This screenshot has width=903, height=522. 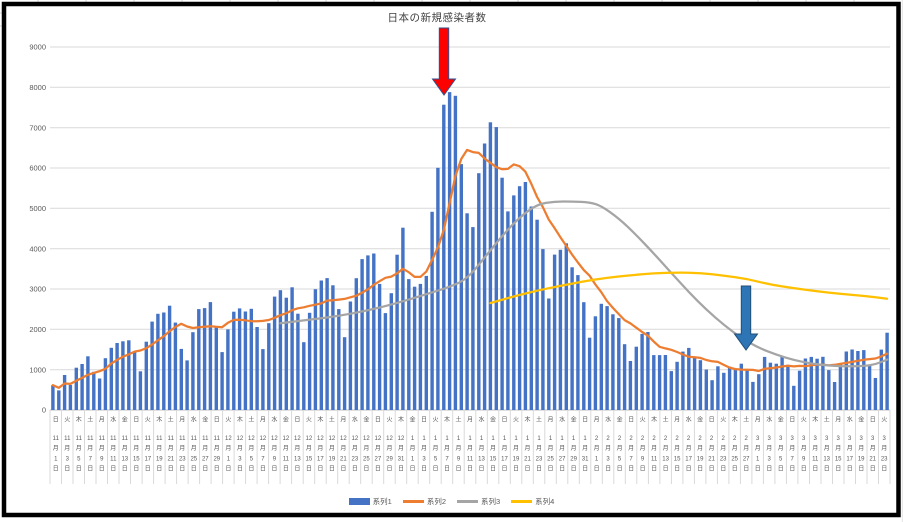 I want to click on y-tick-label: 7000, so click(x=37, y=127).